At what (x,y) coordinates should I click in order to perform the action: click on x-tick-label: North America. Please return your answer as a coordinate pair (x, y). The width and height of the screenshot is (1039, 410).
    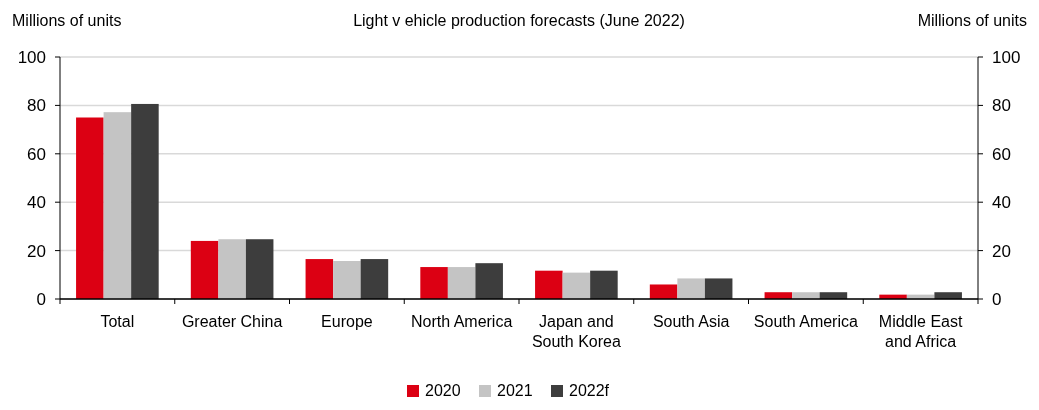
    Looking at the image, I should click on (461, 321).